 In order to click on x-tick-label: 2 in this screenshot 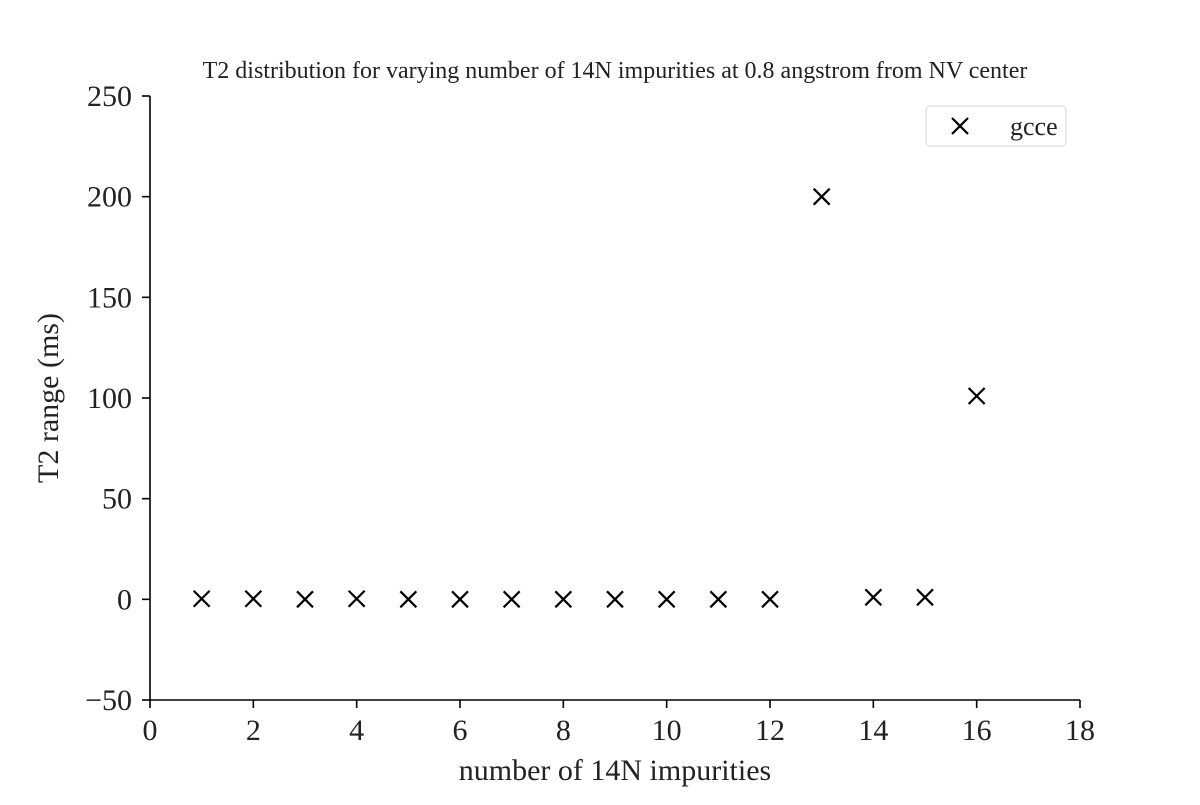, I will do `click(253, 730)`.